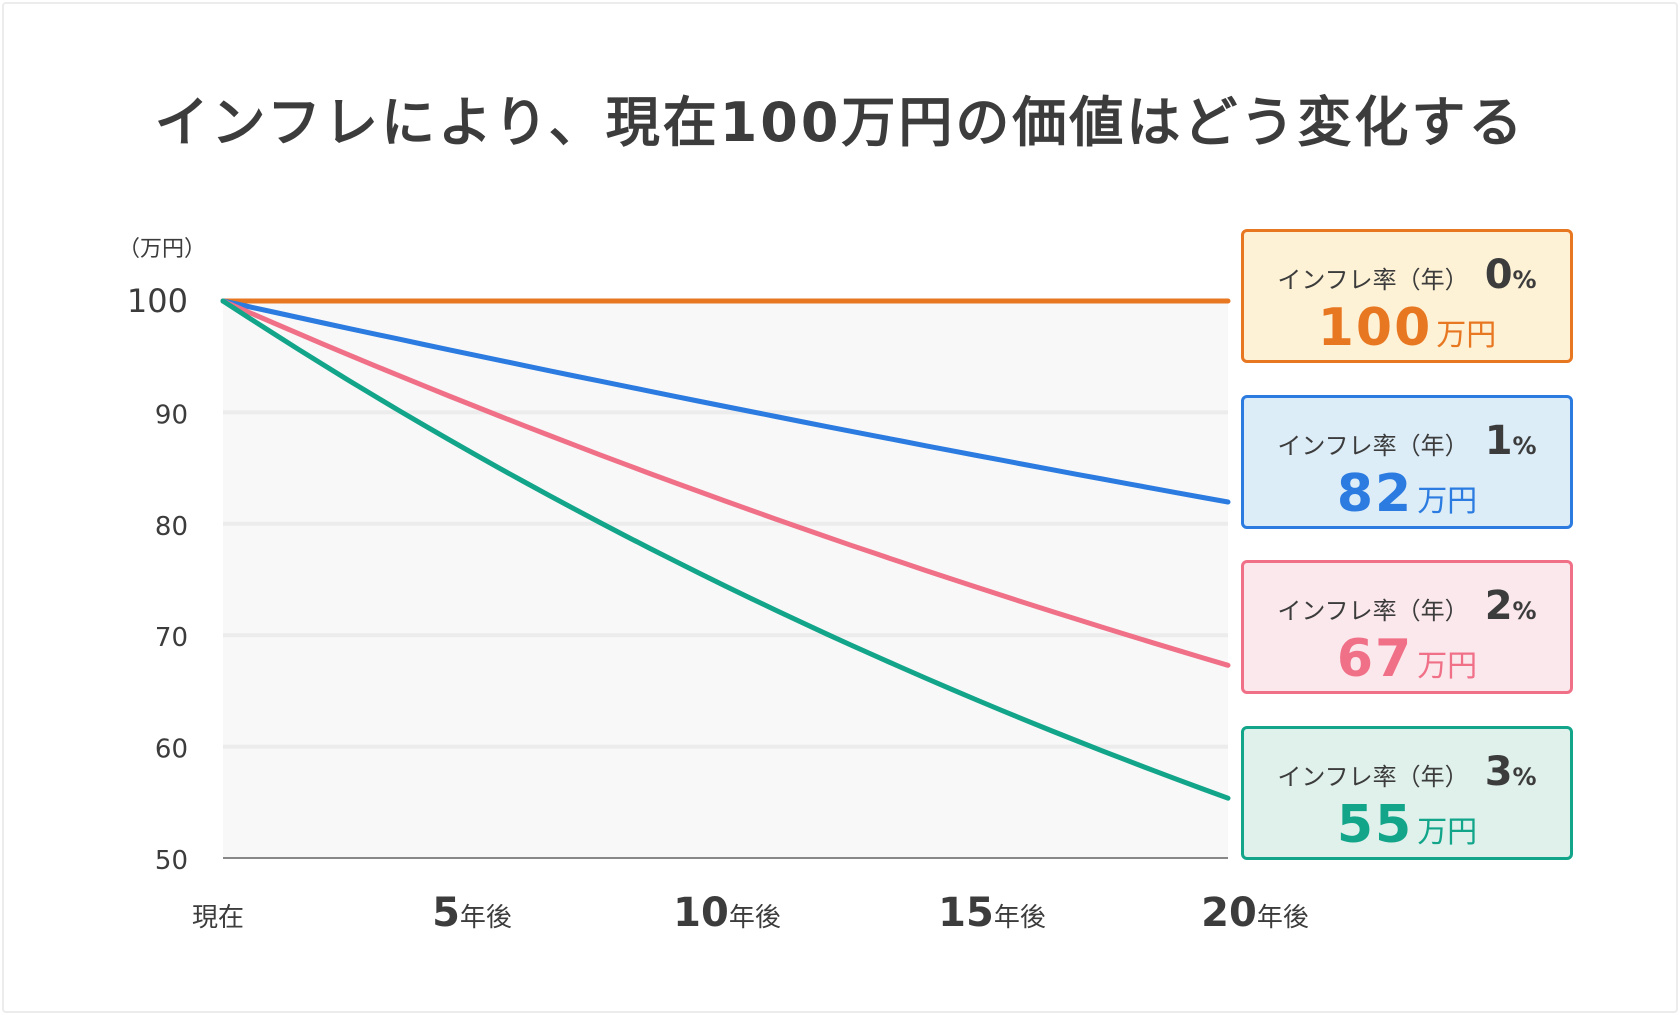  Describe the element at coordinates (1498, 441) in the screenshot. I see `card-rate: 1` at that location.